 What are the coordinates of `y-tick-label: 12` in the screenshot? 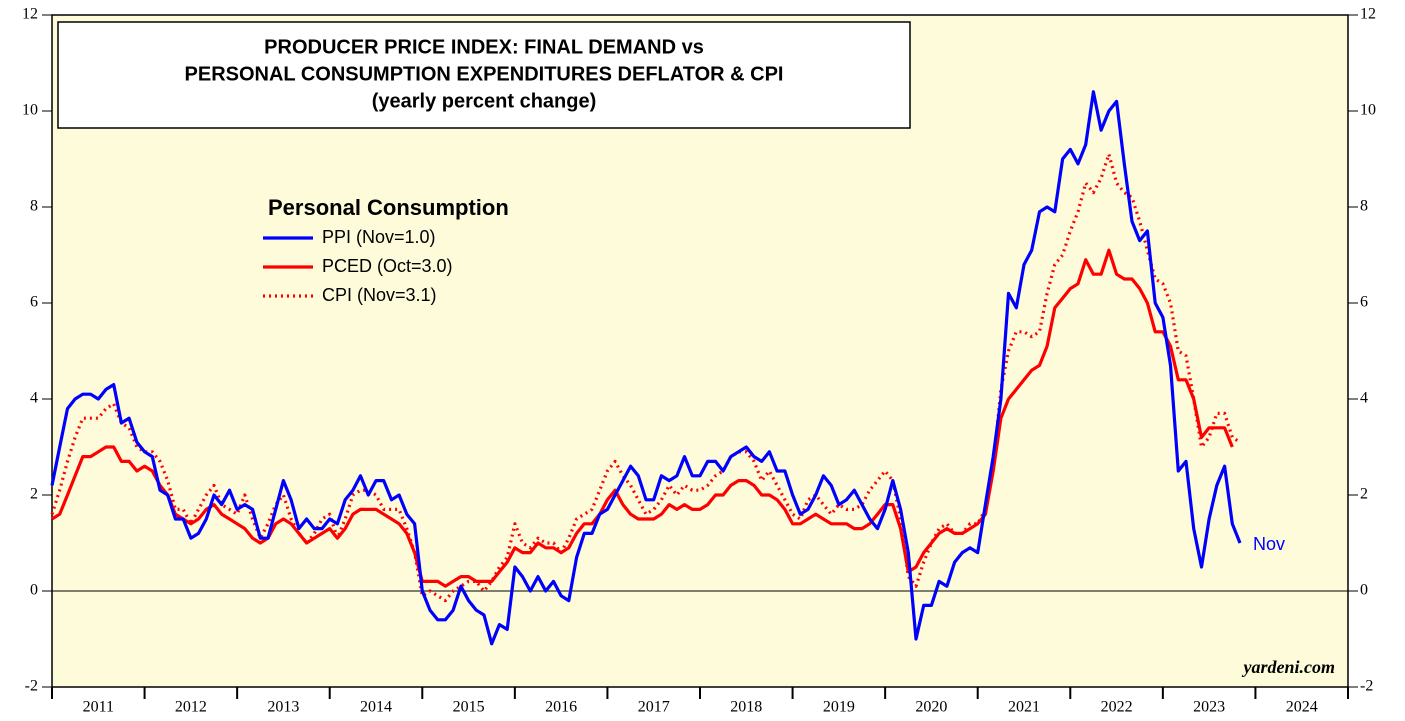 It's located at (30, 14).